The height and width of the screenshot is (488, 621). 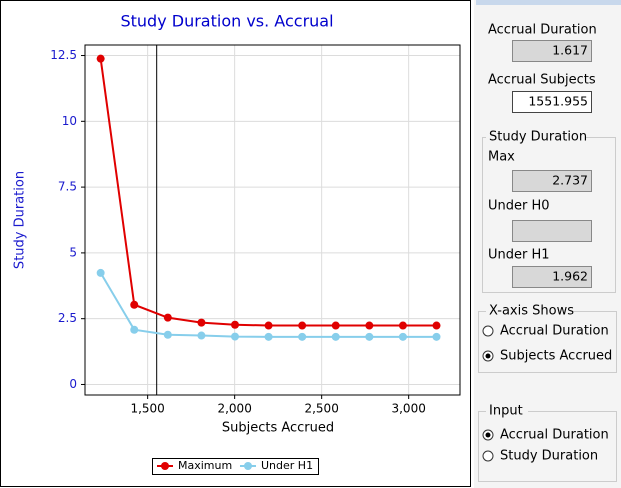 I want to click on group-title: Study Duration, so click(x=538, y=137).